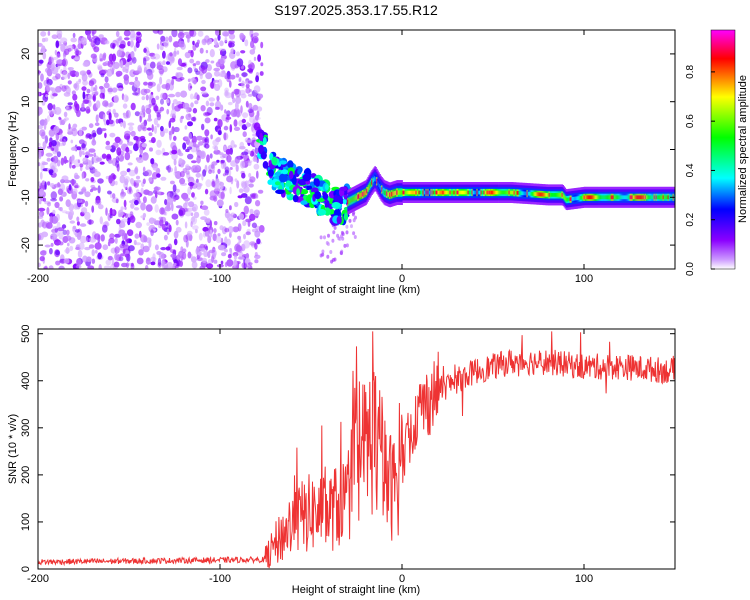 The height and width of the screenshot is (600, 750). I want to click on y-tick-label: 0, so click(26, 149).